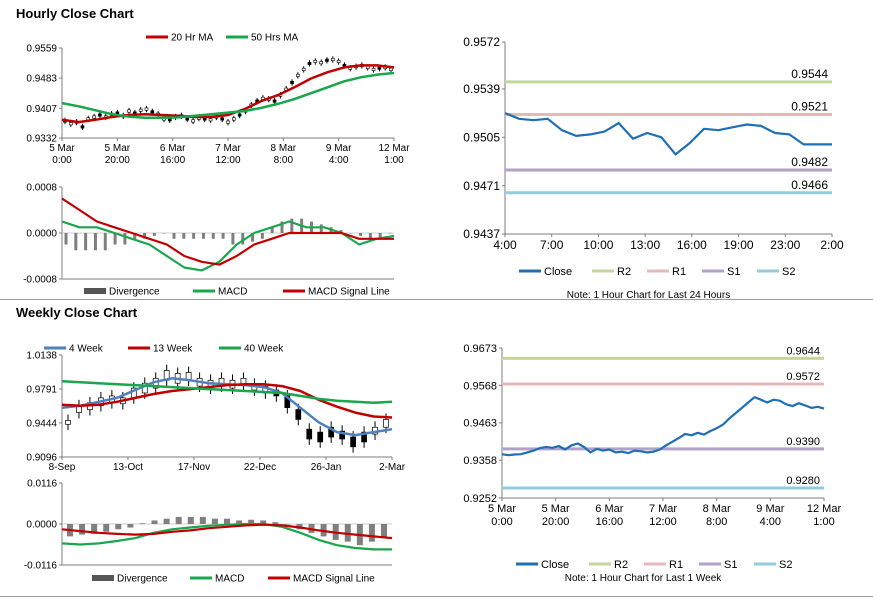 This screenshot has width=873, height=601. I want to click on x-tick-label: 1:00, so click(823, 522).